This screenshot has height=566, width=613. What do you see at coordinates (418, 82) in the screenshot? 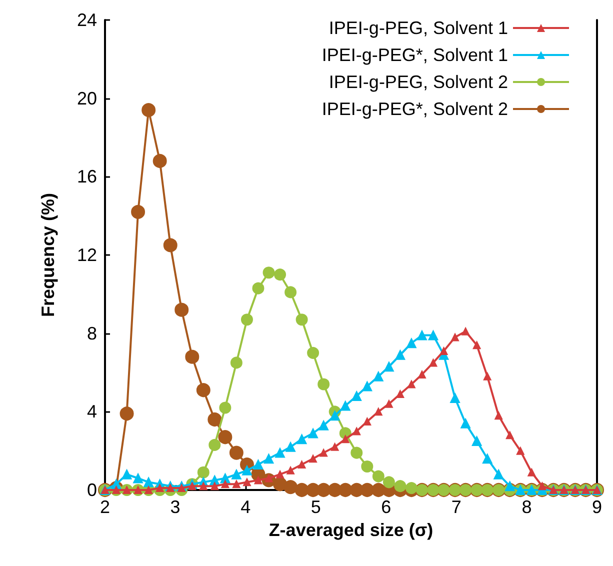
I see `legend-label: IPEI-g-PEG, Solvent 2` at bounding box center [418, 82].